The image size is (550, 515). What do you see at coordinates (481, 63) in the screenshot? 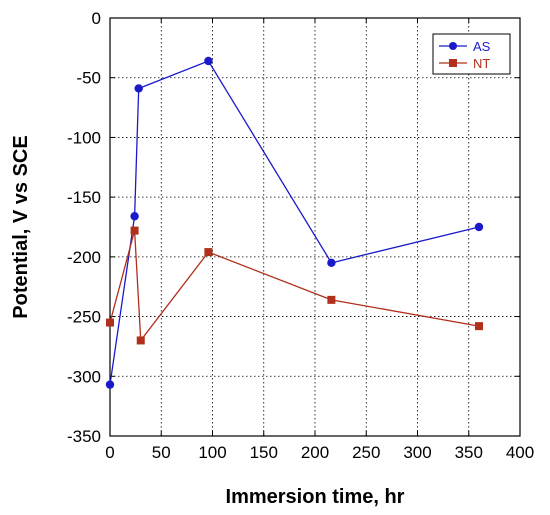
I see `legend-label: NT` at bounding box center [481, 63].